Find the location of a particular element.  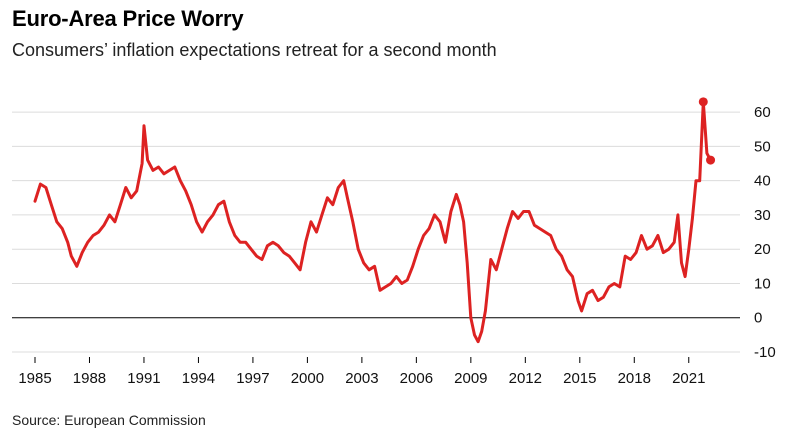

y-tick-label: 20 is located at coordinates (762, 249).